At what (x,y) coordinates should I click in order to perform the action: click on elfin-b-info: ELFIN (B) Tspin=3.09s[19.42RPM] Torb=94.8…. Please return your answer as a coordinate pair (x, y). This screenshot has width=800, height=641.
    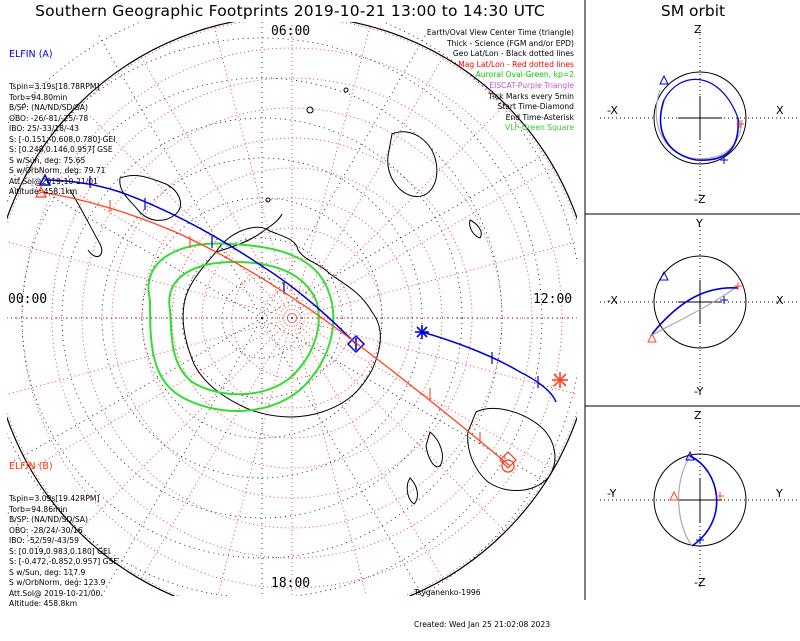
    Looking at the image, I should click on (63, 530).